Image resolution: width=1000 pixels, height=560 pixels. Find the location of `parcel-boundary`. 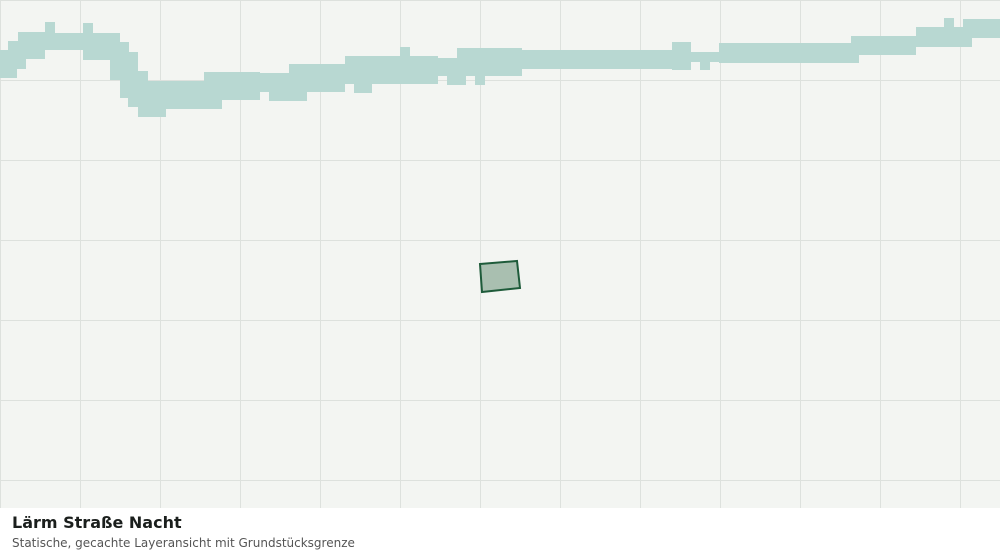

parcel-boundary is located at coordinates (500, 276).